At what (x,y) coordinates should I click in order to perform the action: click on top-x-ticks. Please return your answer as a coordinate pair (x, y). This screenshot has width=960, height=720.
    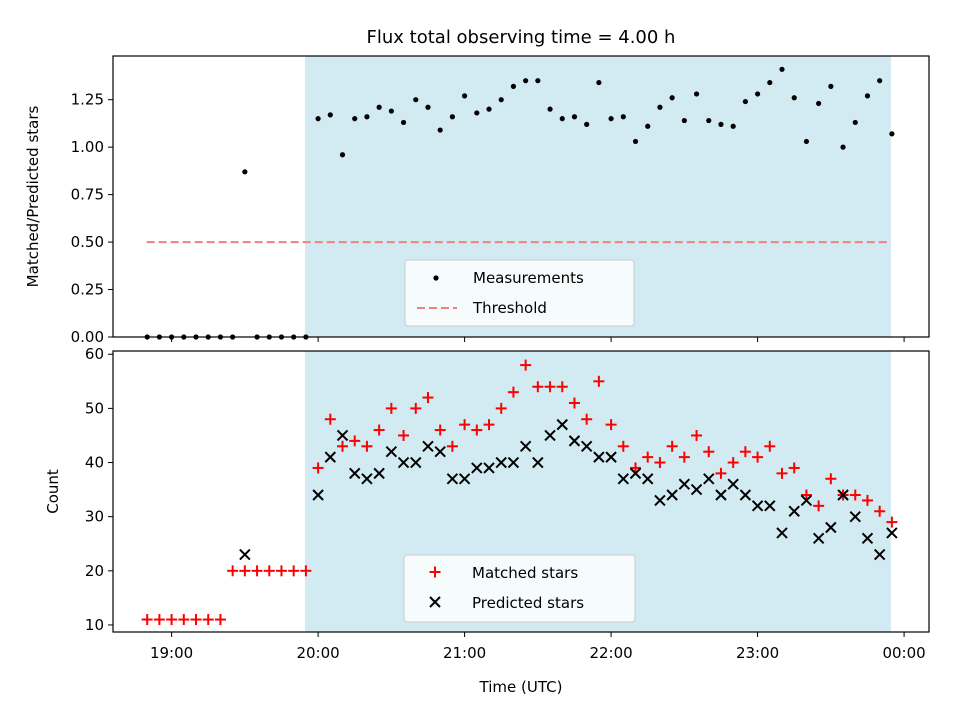
    Looking at the image, I should click on (538, 339).